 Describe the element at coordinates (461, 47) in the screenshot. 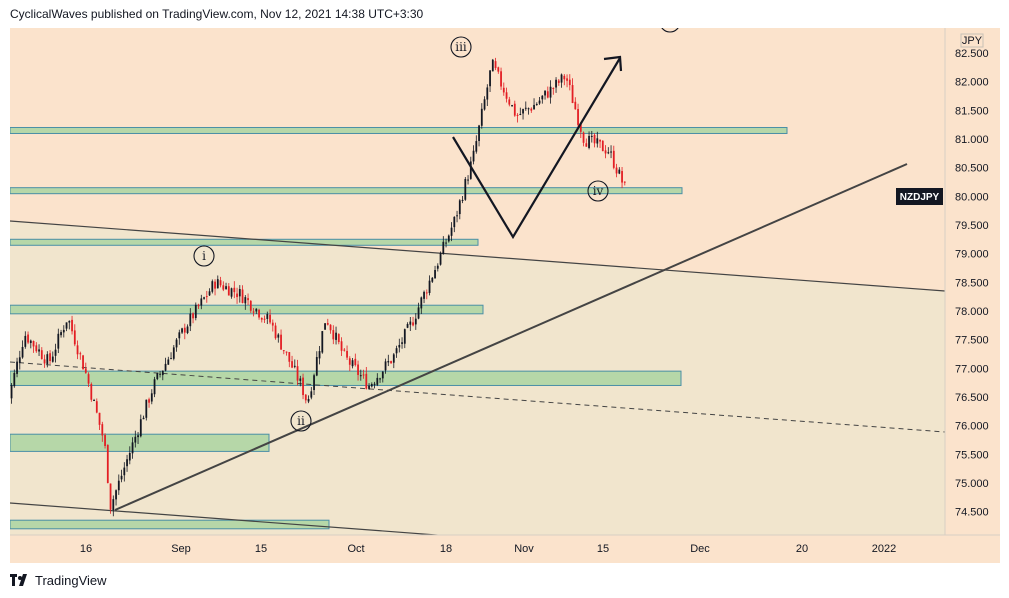

I see `wave-label-iii: iii` at that location.